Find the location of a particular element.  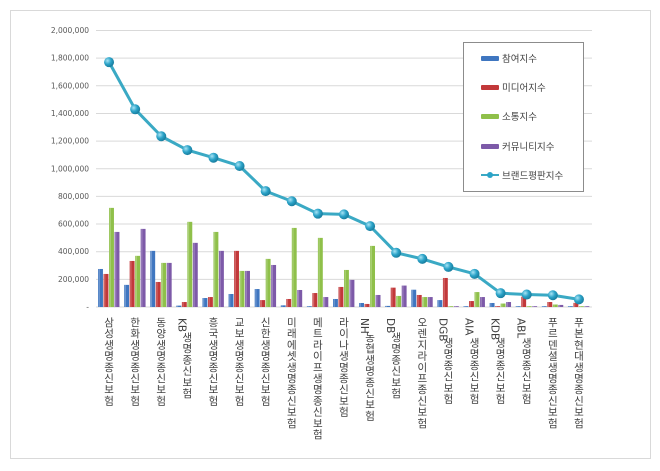

svg-text: AIA is located at coordinates (469, 327).